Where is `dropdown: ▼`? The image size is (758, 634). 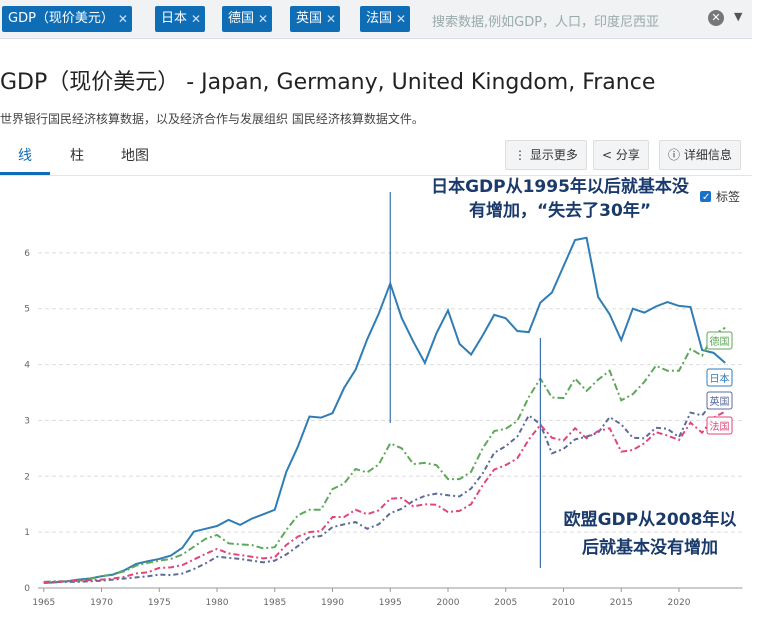
dropdown: ▼ is located at coordinates (738, 16).